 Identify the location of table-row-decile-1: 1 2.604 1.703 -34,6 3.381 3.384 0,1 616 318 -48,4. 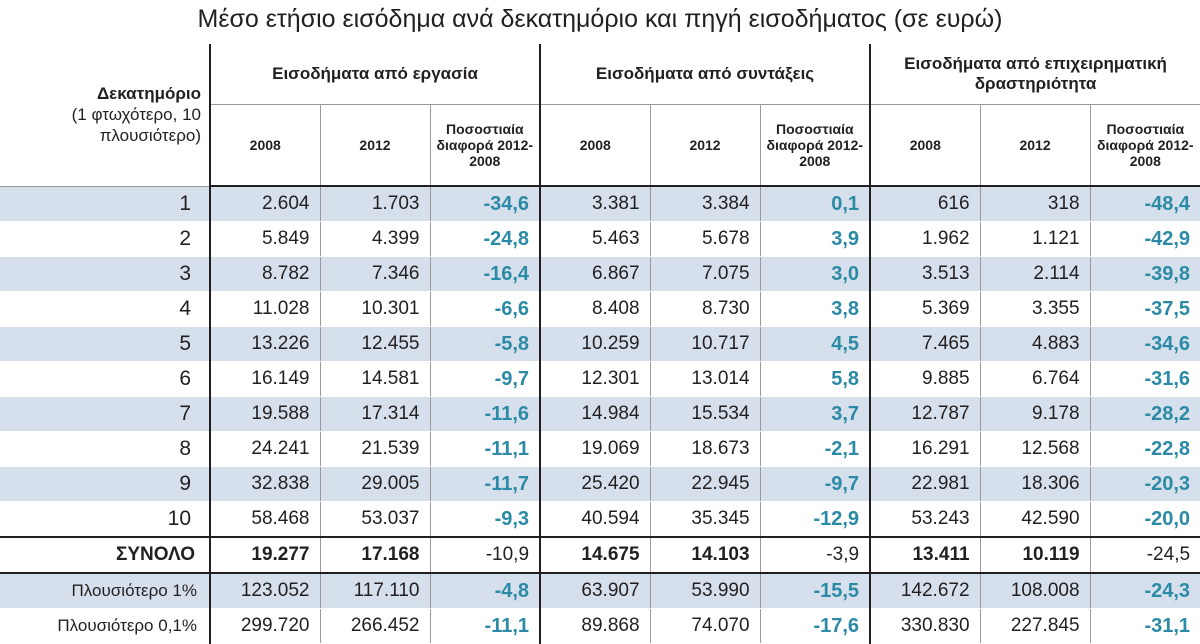
(600, 204).